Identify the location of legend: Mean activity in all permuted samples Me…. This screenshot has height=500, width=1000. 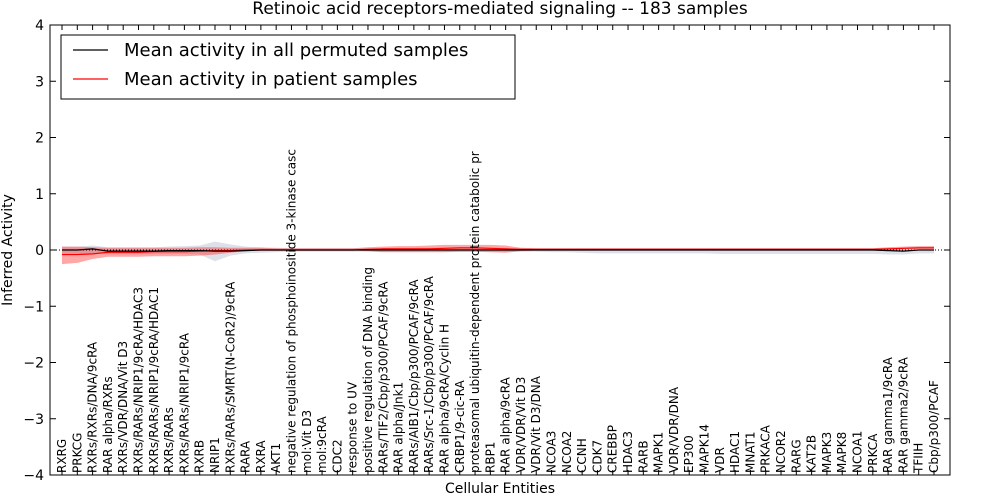
(288, 67).